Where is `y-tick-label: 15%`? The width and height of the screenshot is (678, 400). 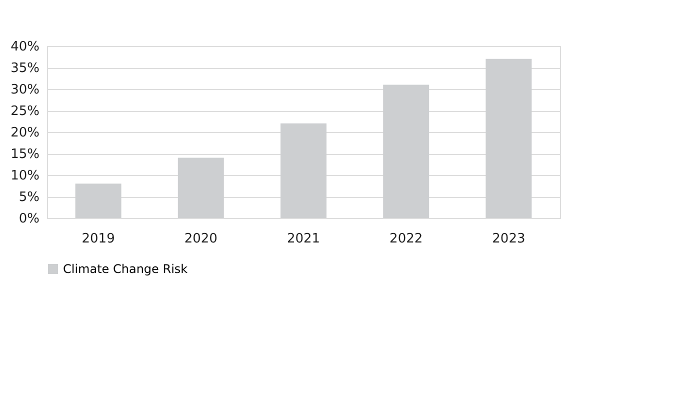 y-tick-label: 15% is located at coordinates (25, 154).